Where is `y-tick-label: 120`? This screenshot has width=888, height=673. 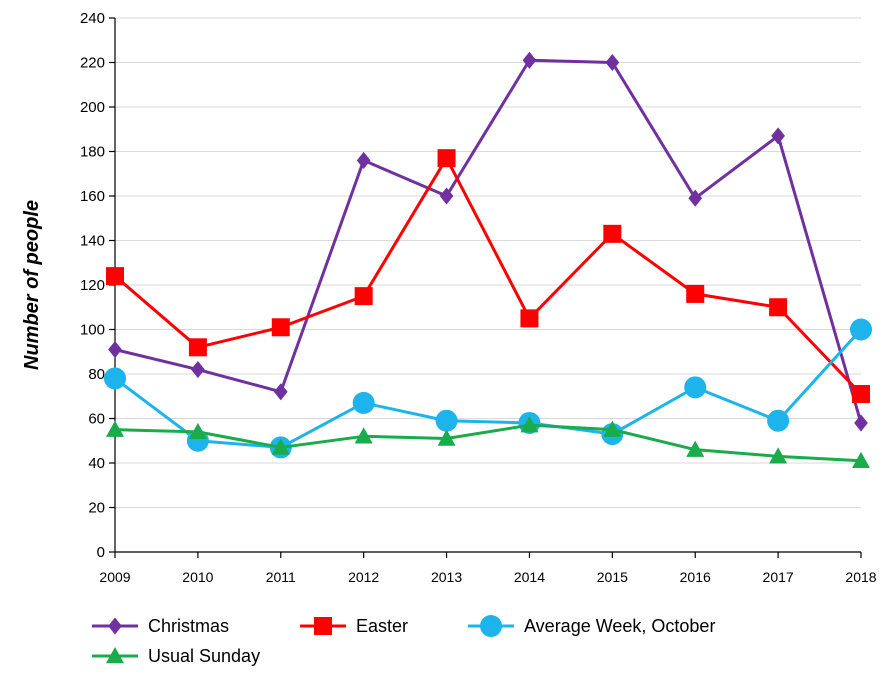
y-tick-label: 120 is located at coordinates (92, 285).